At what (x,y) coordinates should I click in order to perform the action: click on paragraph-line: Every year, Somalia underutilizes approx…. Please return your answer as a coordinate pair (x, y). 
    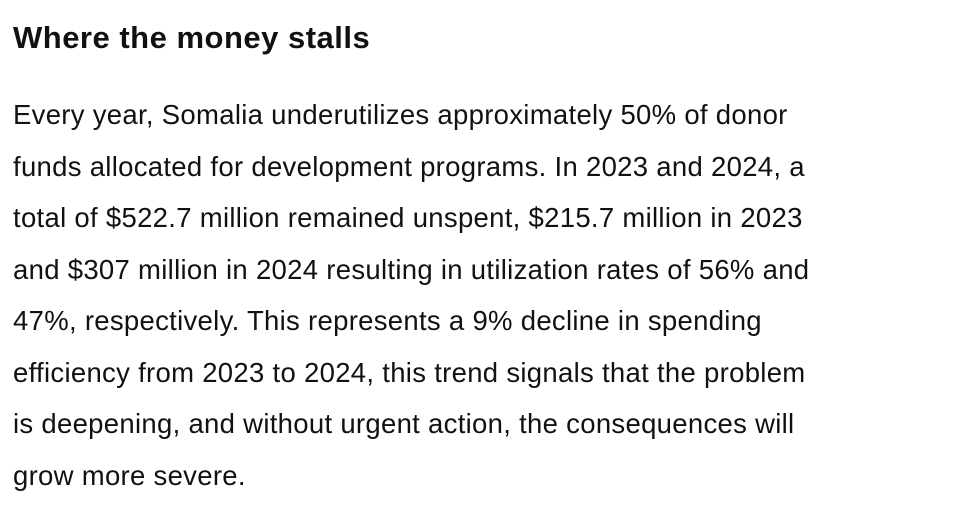
    Looking at the image, I should click on (400, 114).